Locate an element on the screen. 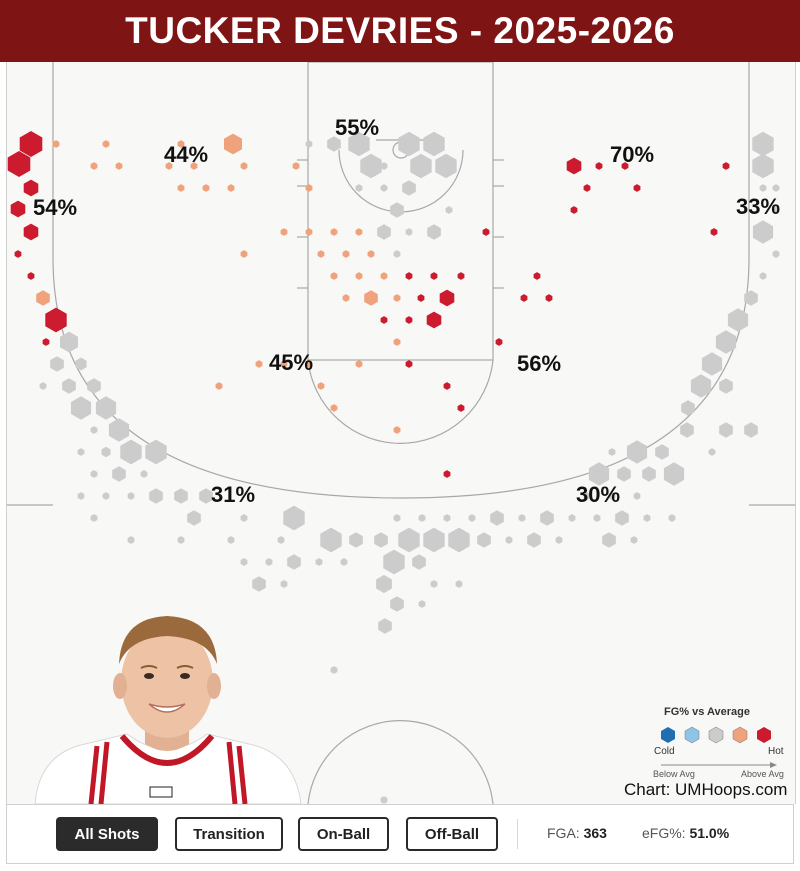 Image resolution: width=800 pixels, height=871 pixels. legend-above-hex is located at coordinates (740, 735).